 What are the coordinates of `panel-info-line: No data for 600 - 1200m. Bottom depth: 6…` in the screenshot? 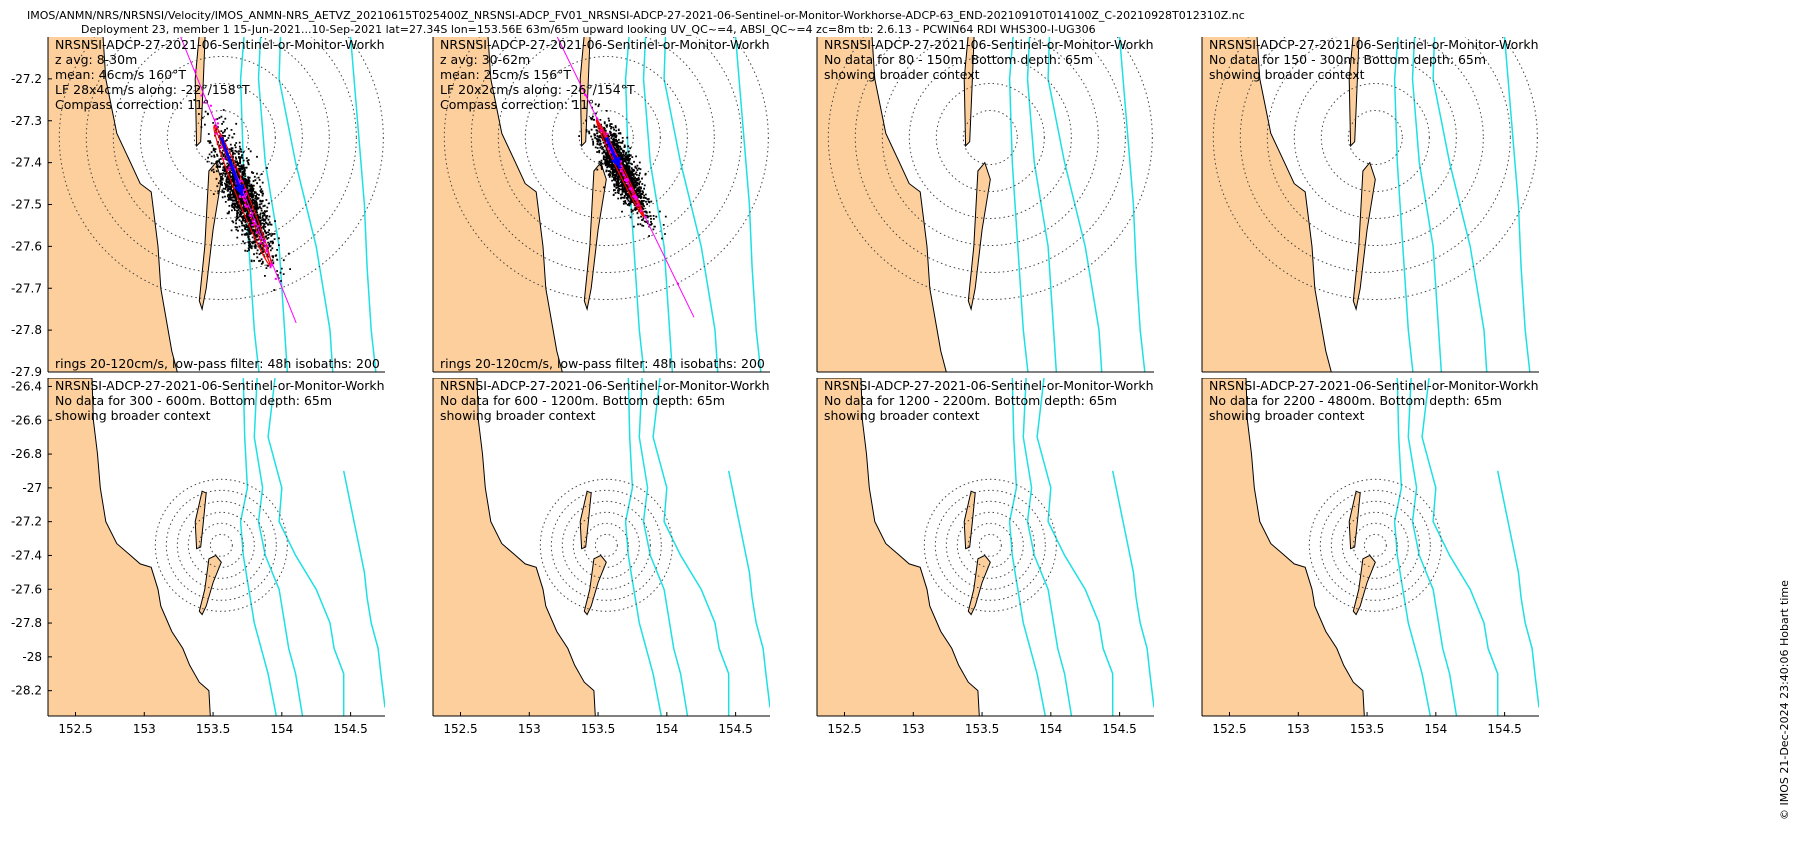 It's located at (582, 400).